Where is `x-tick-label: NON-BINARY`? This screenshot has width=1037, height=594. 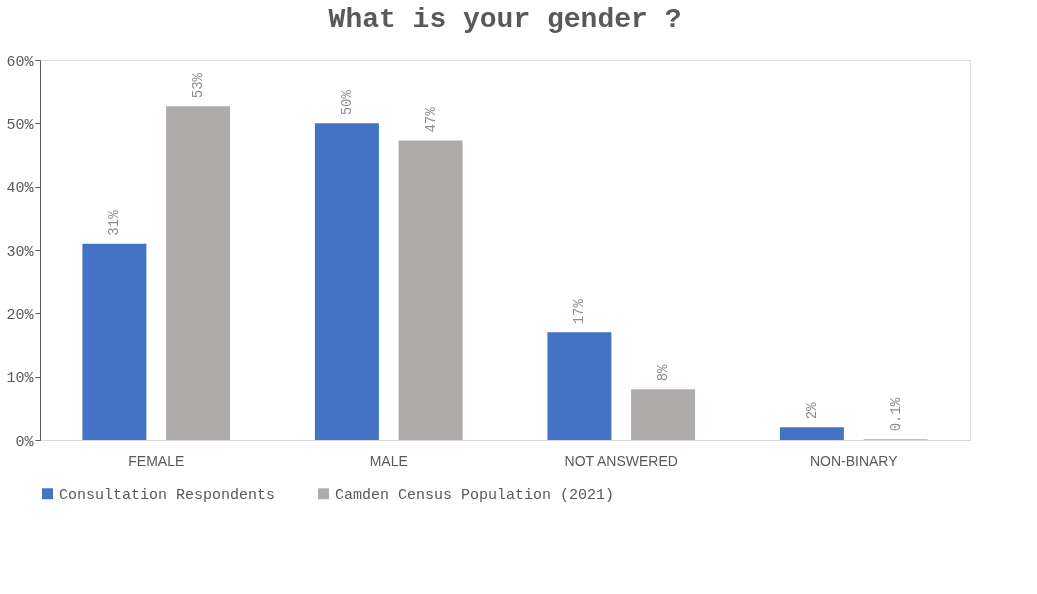 x-tick-label: NON-BINARY is located at coordinates (854, 460).